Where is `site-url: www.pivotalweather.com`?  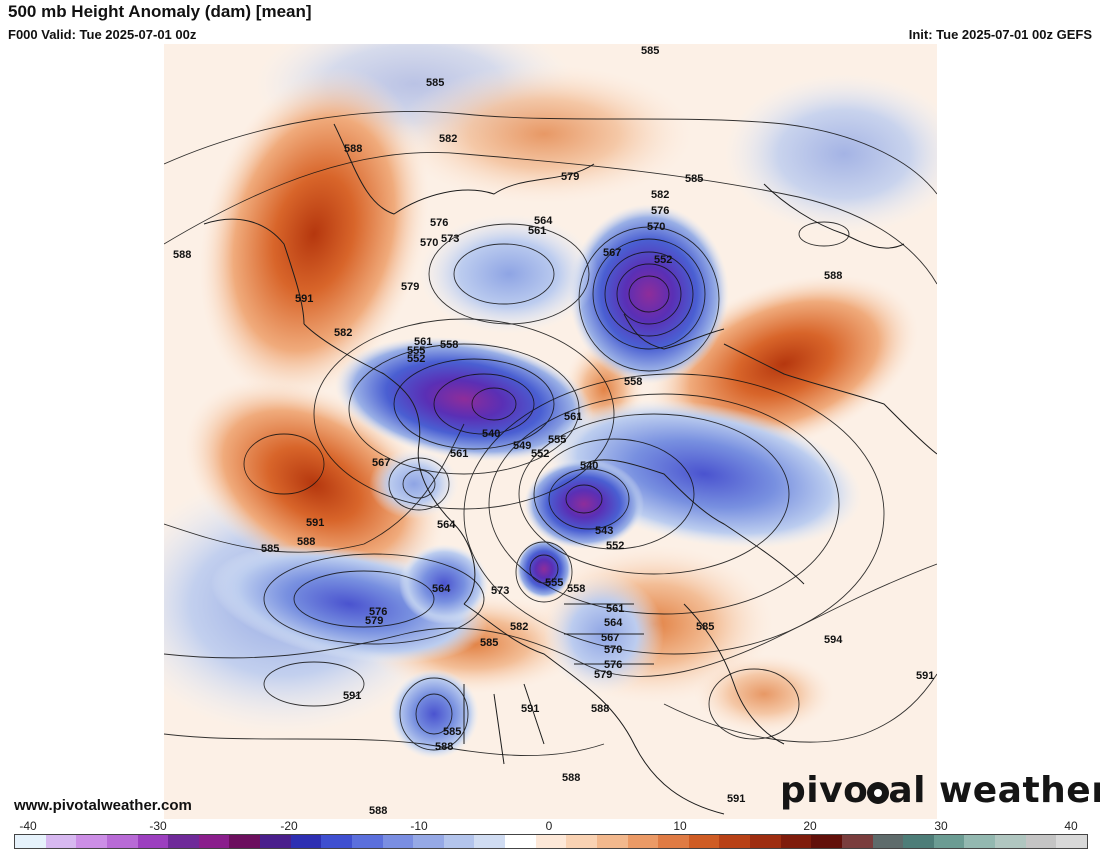
site-url: www.pivotalweather.com is located at coordinates (103, 805).